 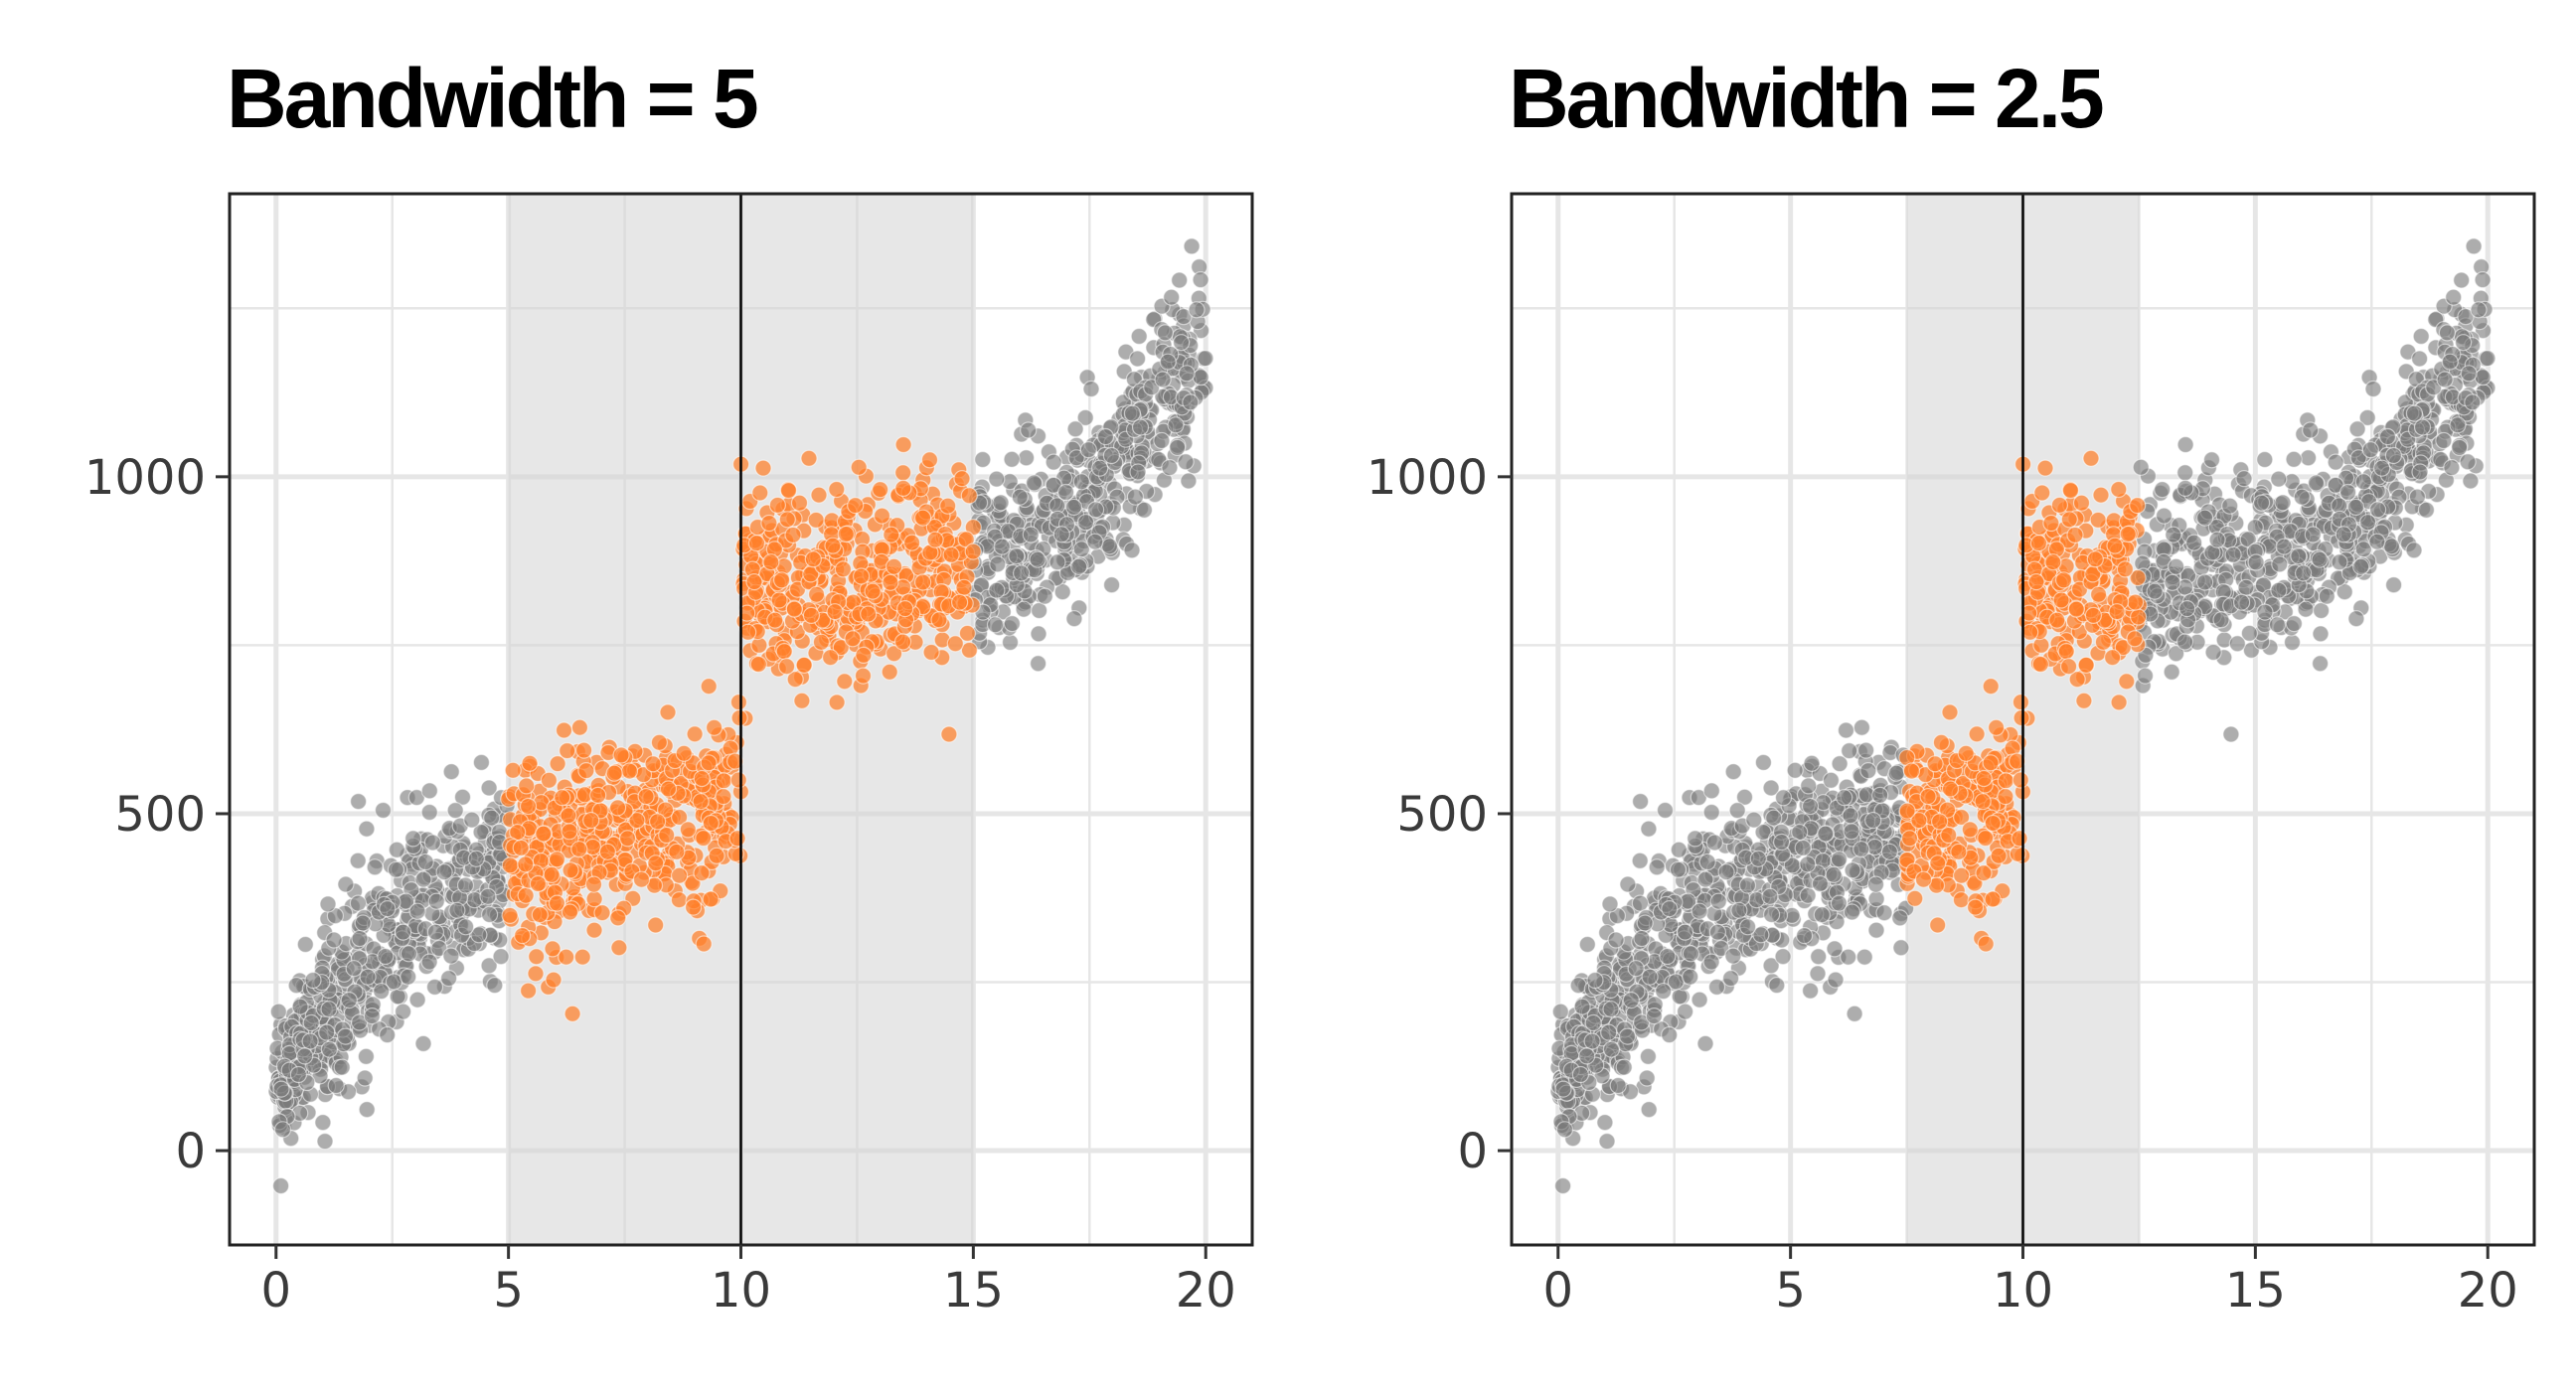 I want to click on x-tick-label: 0, so click(x=1557, y=1290).